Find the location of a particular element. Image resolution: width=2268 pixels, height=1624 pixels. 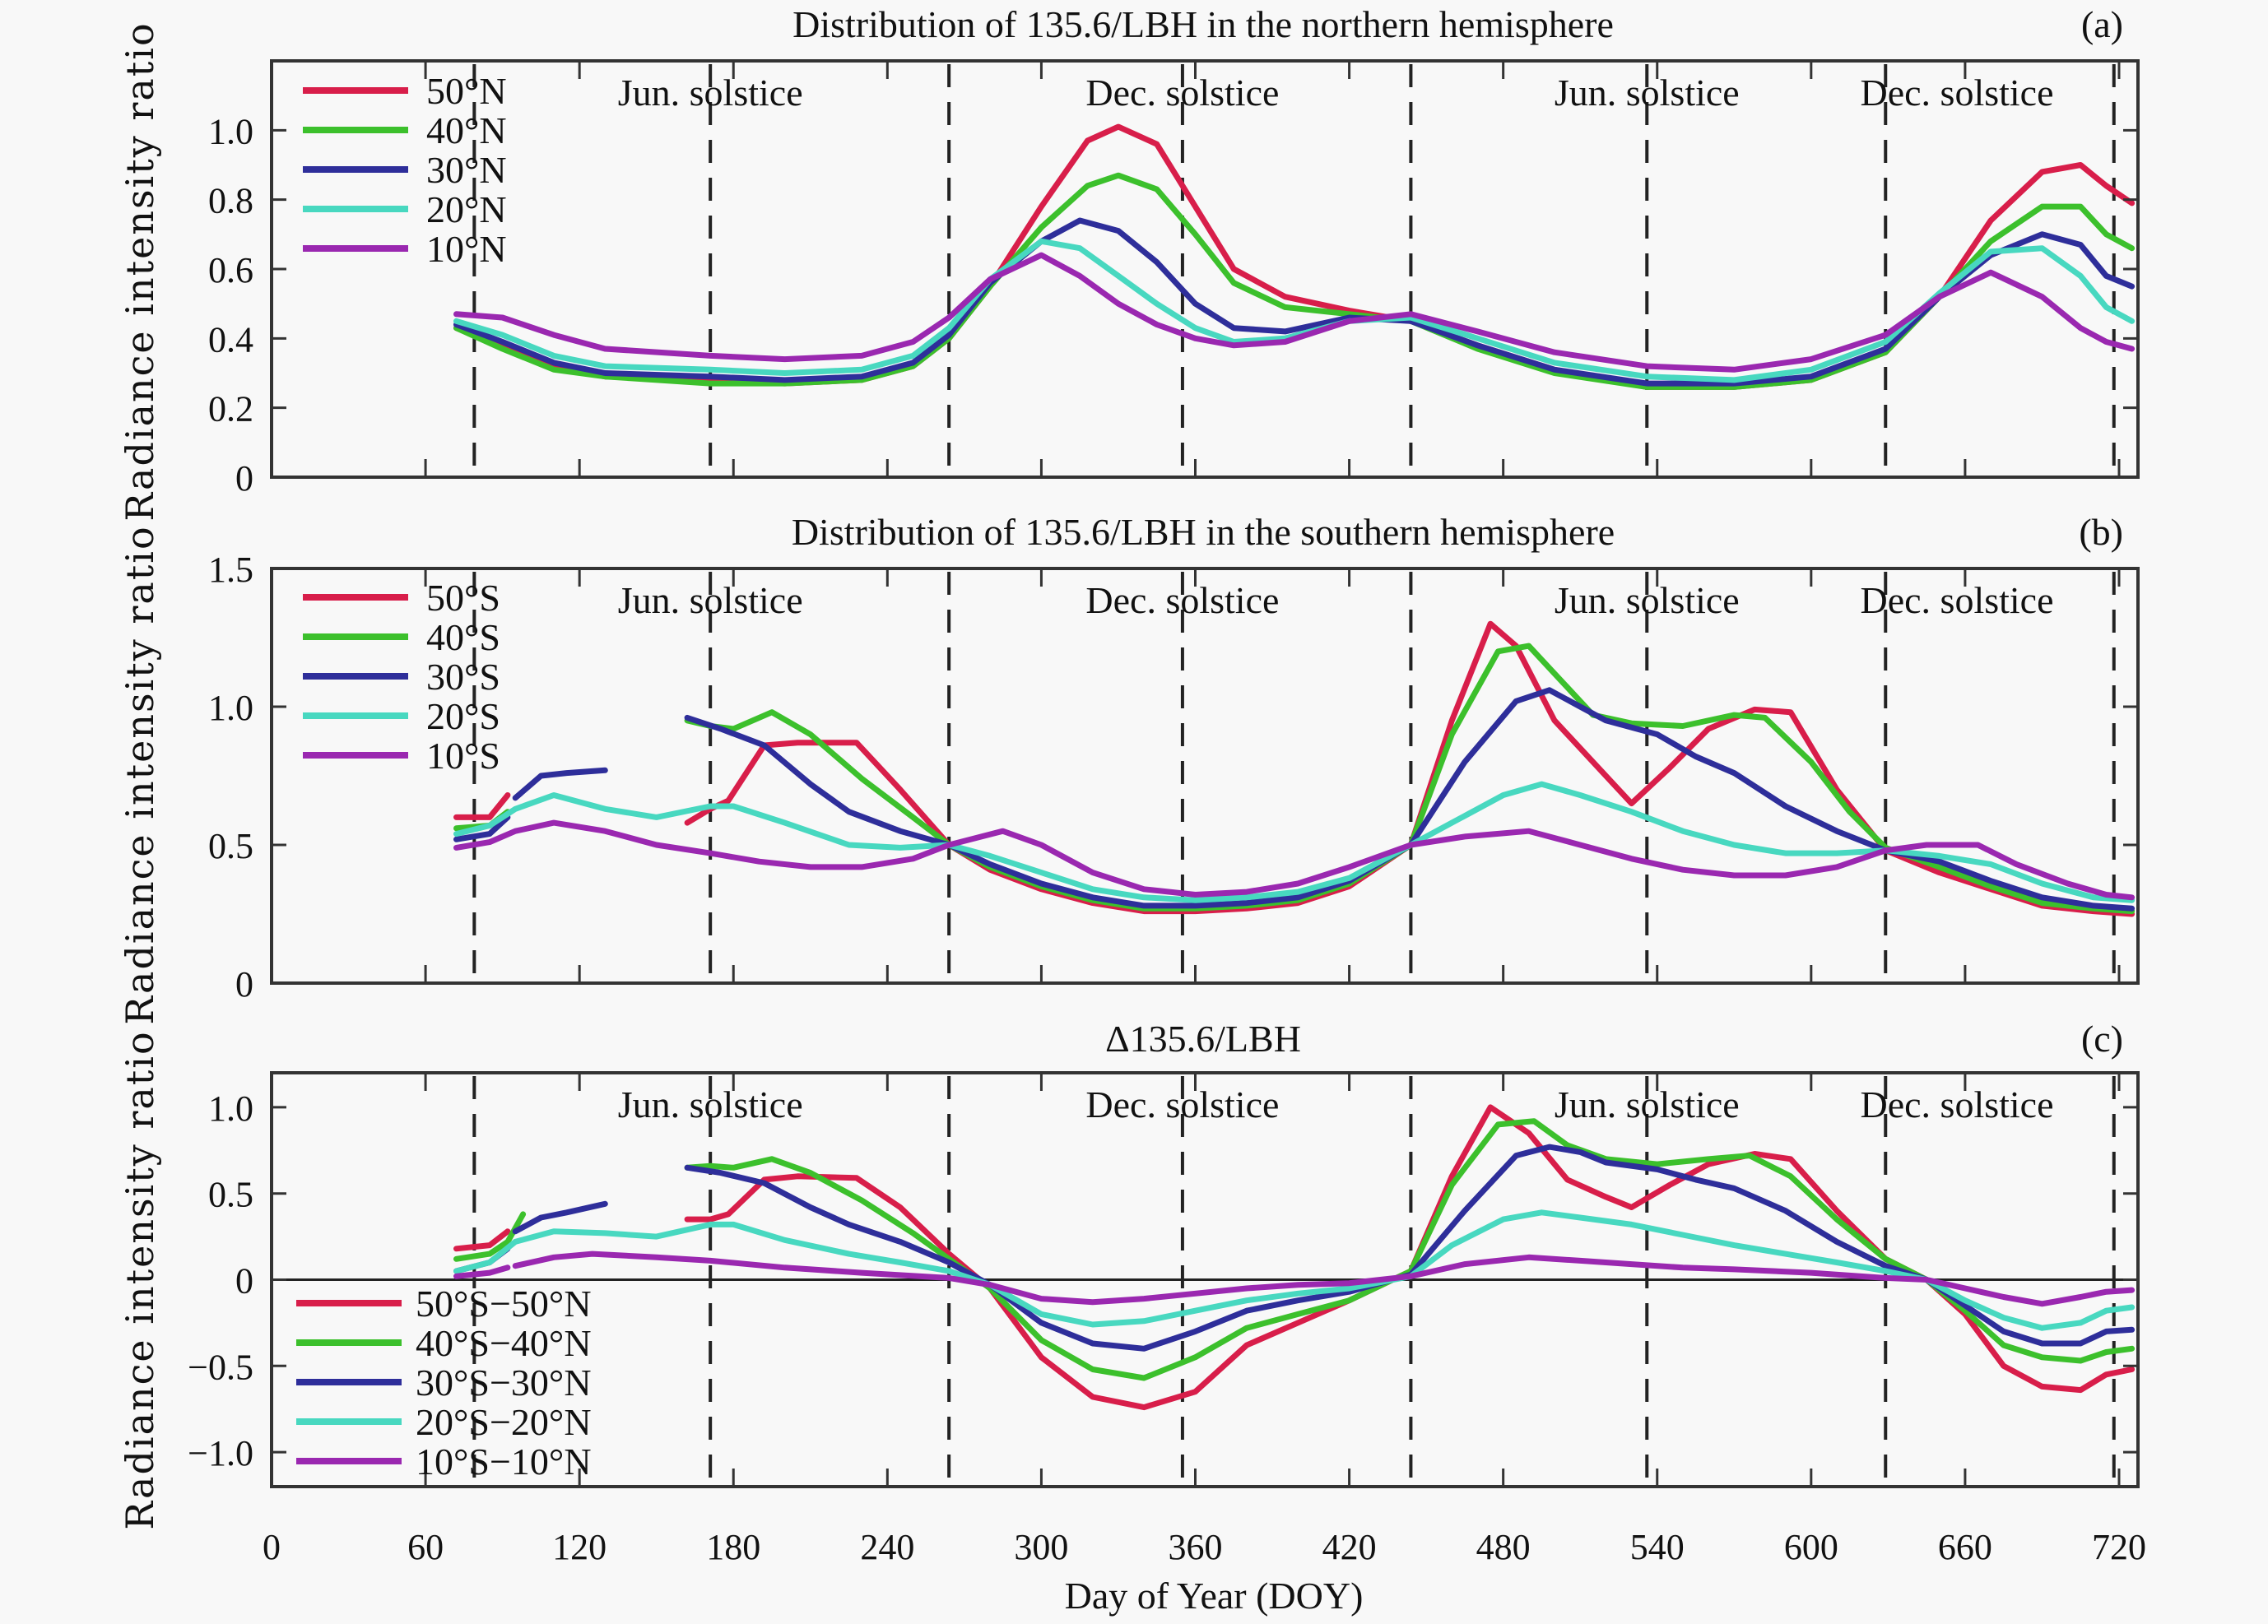

series-line-20°N is located at coordinates (1295, 310).